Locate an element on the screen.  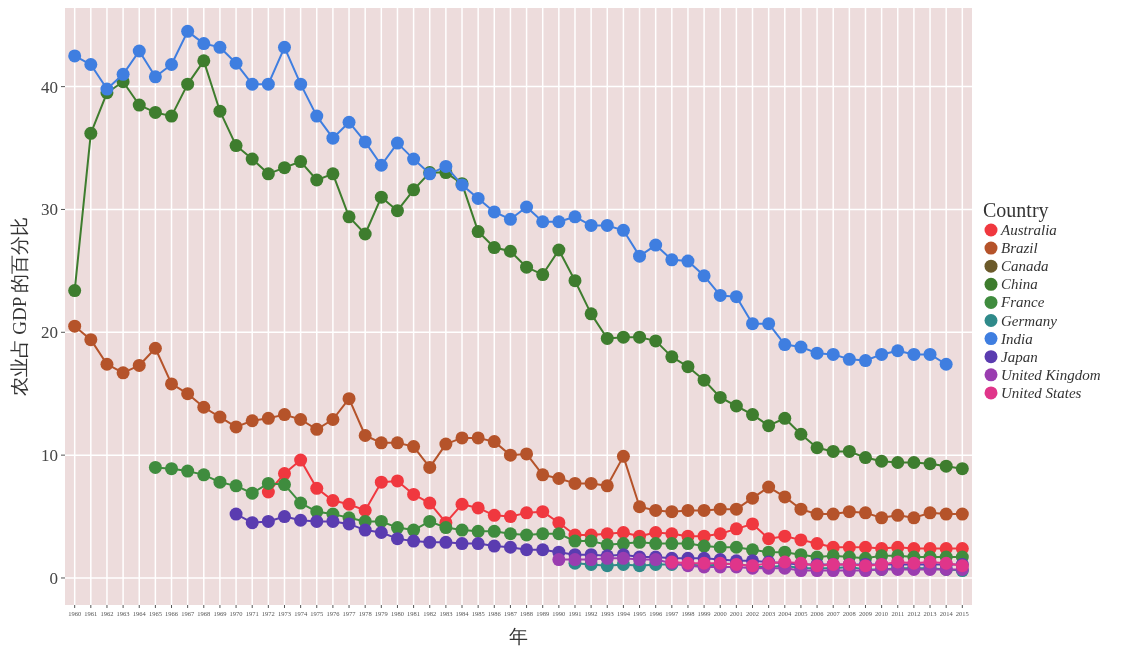
legend-label: United States is located at coordinates (1041, 392).